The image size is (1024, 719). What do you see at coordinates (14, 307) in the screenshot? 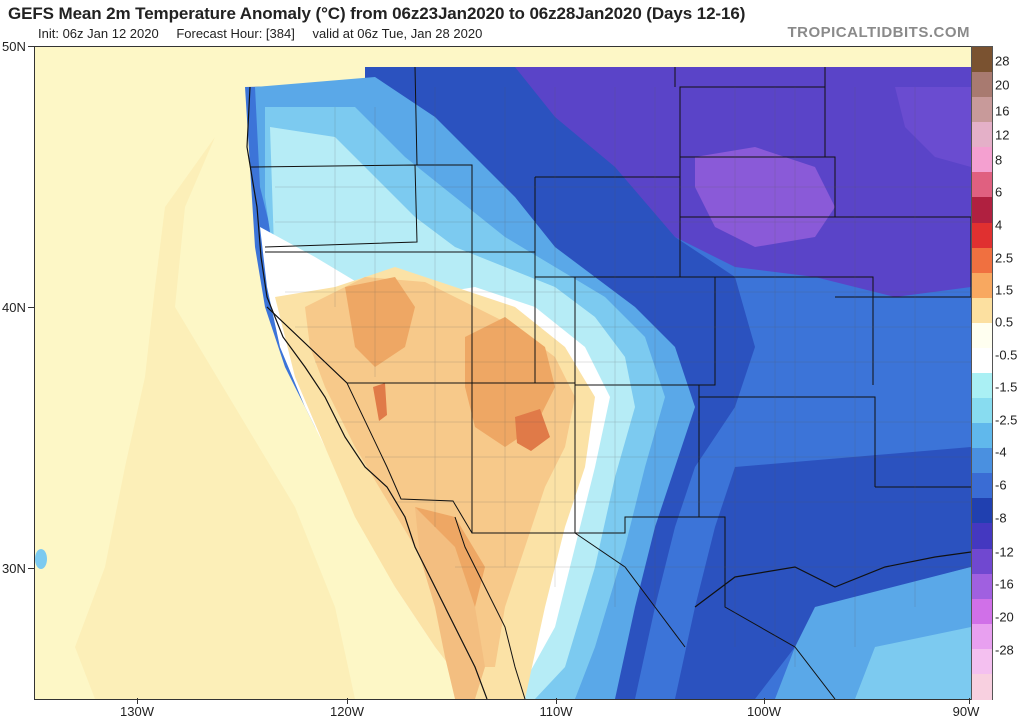
I see `lat-label-40: 40N` at bounding box center [14, 307].